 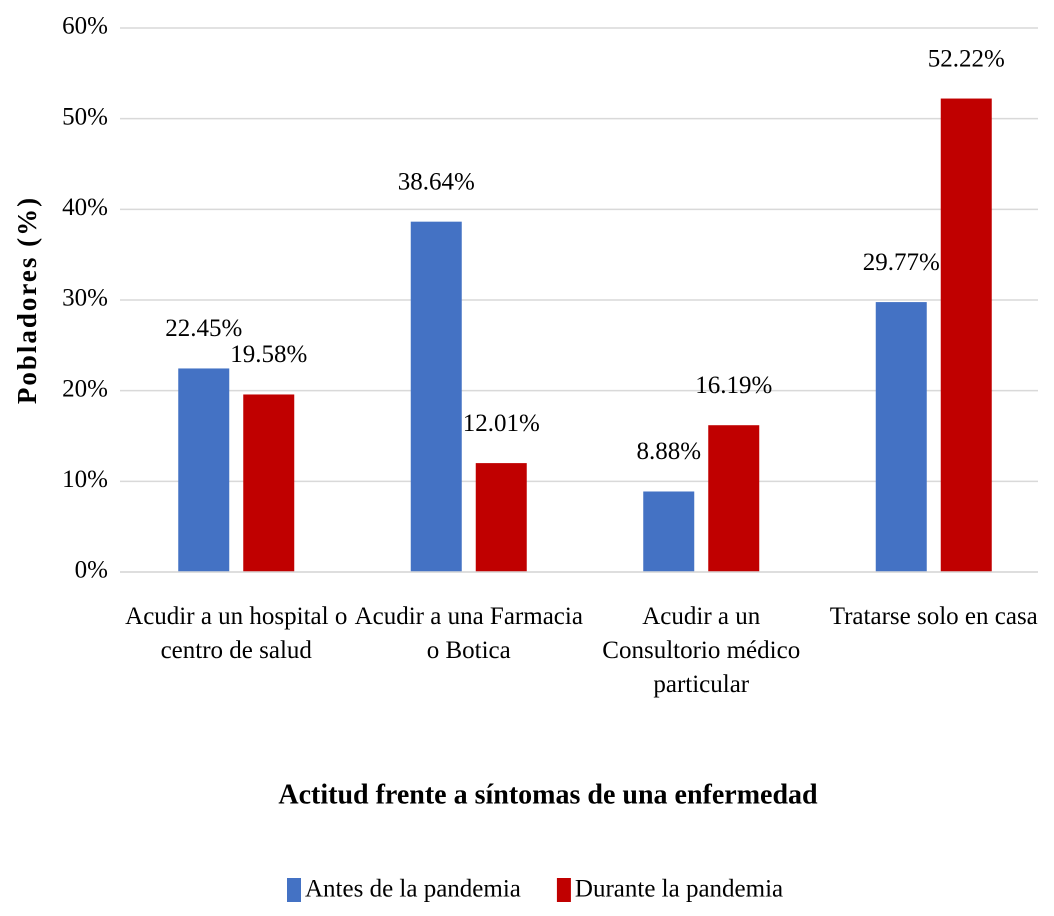 What do you see at coordinates (933, 616) in the screenshot?
I see `x-tick-label: Tratarse solo en casa` at bounding box center [933, 616].